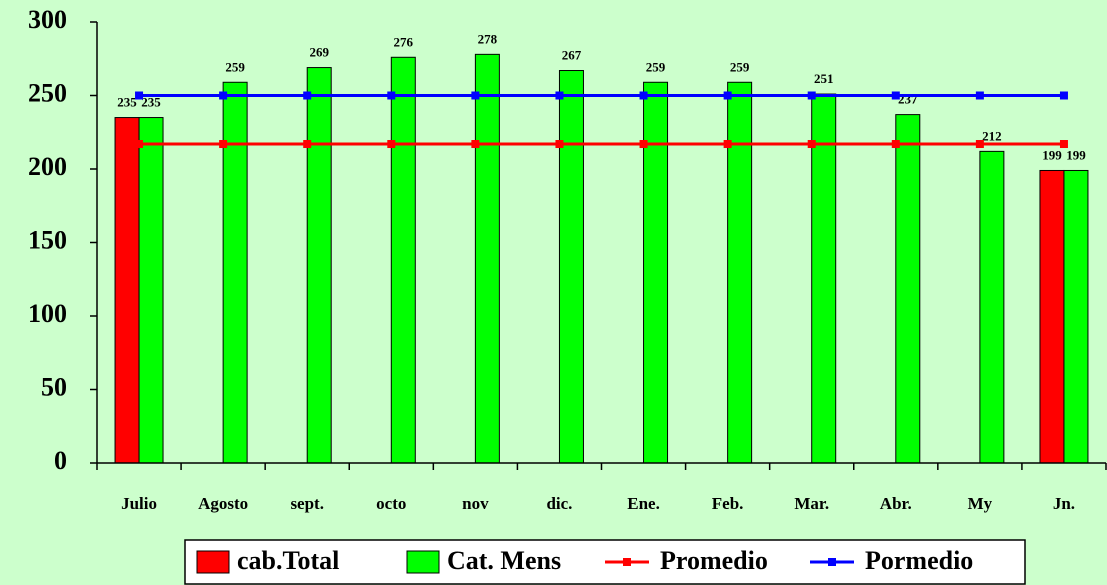 This screenshot has height=585, width=1107. What do you see at coordinates (504, 560) in the screenshot?
I see `legend-label: Cat. Mens` at bounding box center [504, 560].